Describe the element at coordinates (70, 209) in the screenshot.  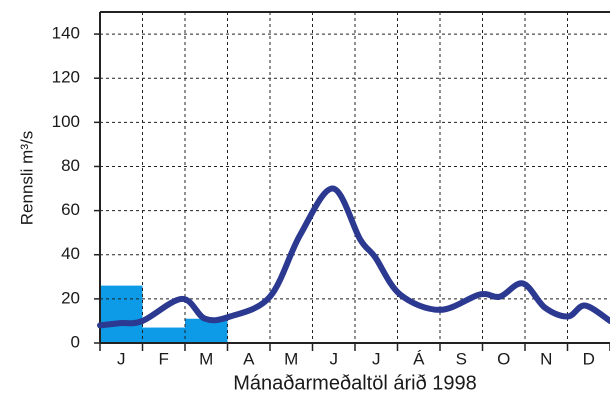
I see `y-tick-label: 60` at that location.